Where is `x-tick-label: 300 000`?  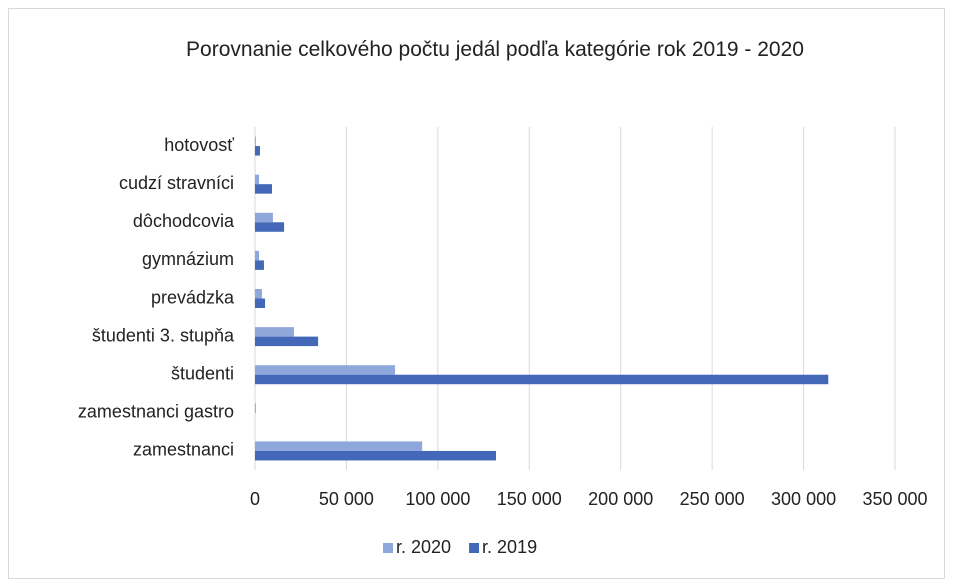 x-tick-label: 300 000 is located at coordinates (803, 499).